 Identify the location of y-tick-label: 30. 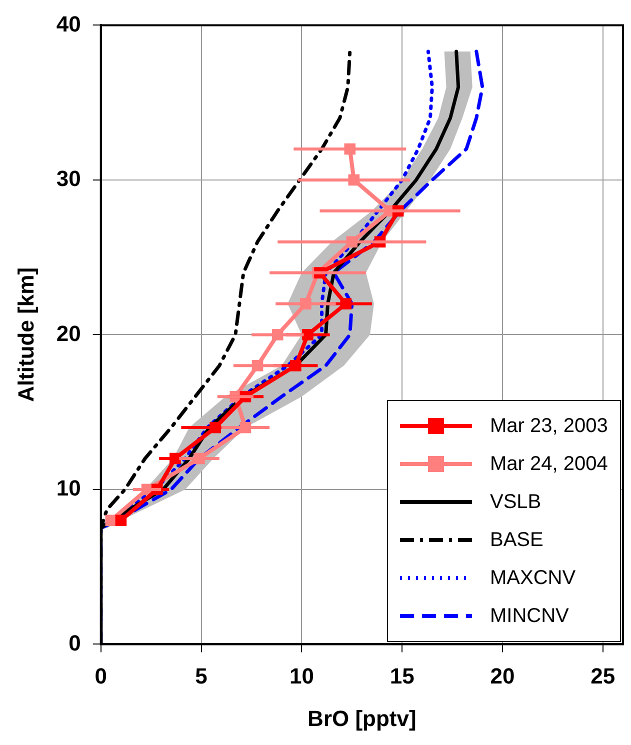
(68, 179).